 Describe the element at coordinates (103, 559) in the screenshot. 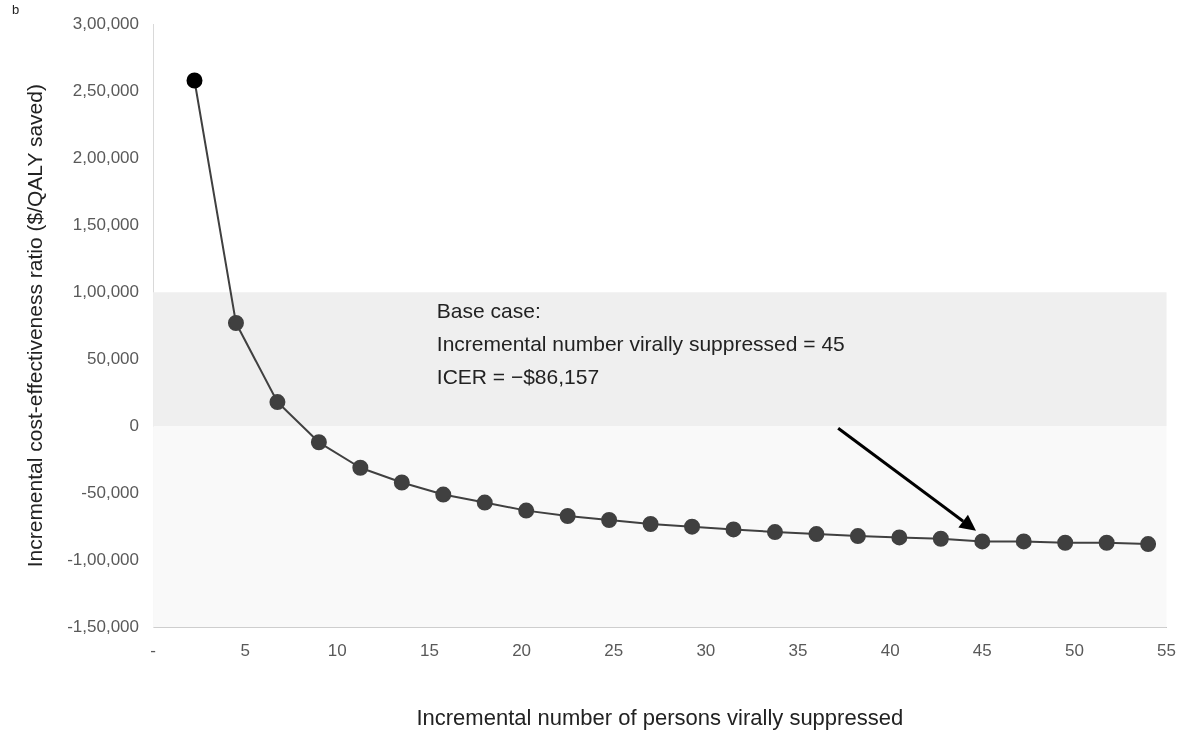

I see `y-tick-label: -1,00,000` at that location.